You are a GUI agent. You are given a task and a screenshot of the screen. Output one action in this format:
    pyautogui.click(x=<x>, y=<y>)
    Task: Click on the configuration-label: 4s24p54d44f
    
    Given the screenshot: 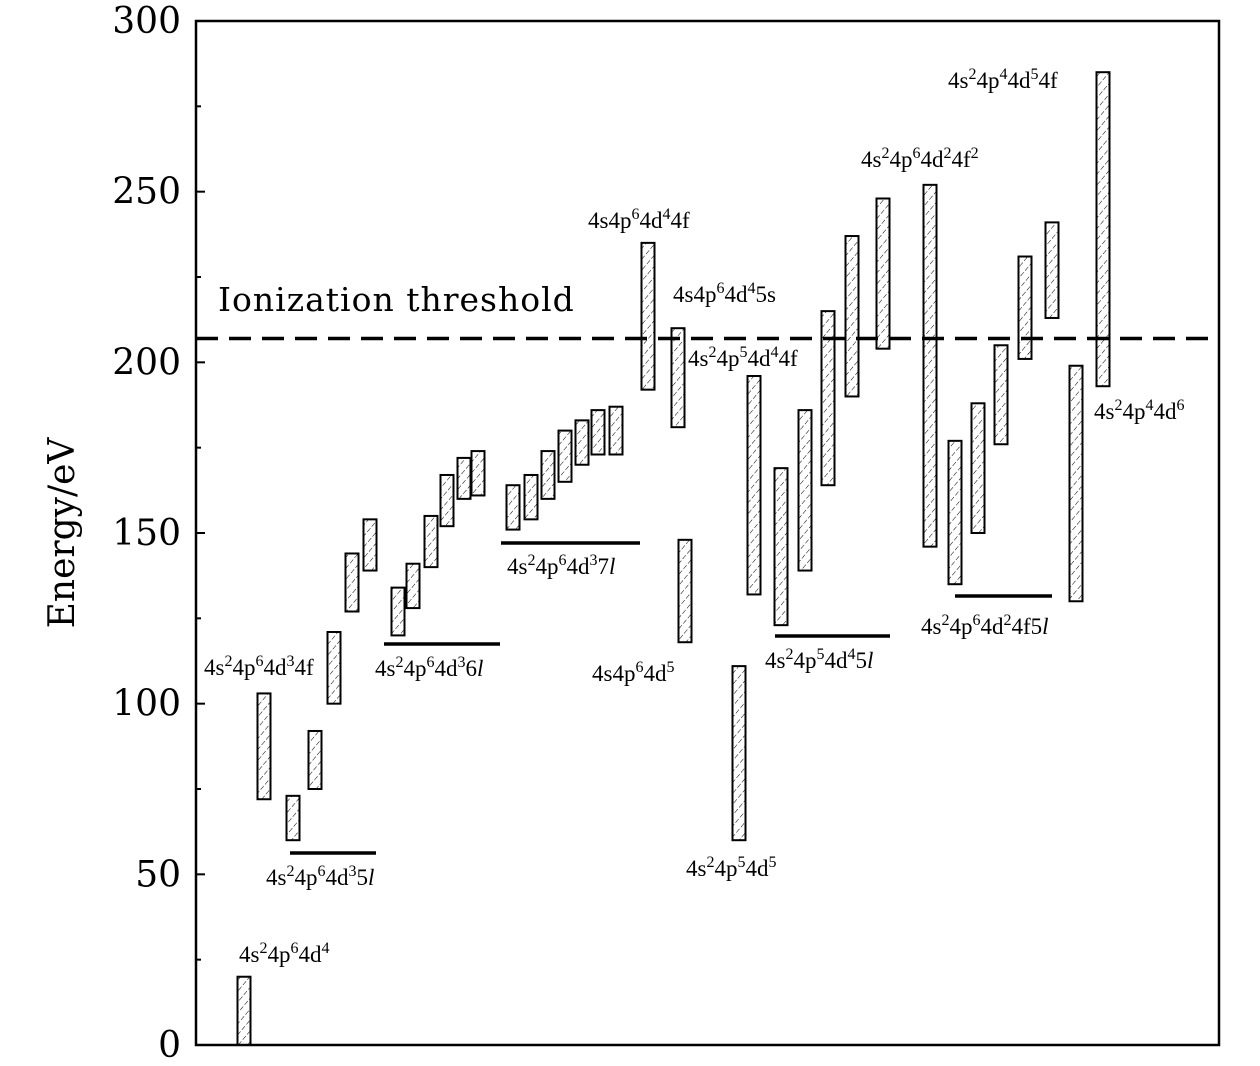 What is the action you would take?
    pyautogui.click(x=743, y=357)
    